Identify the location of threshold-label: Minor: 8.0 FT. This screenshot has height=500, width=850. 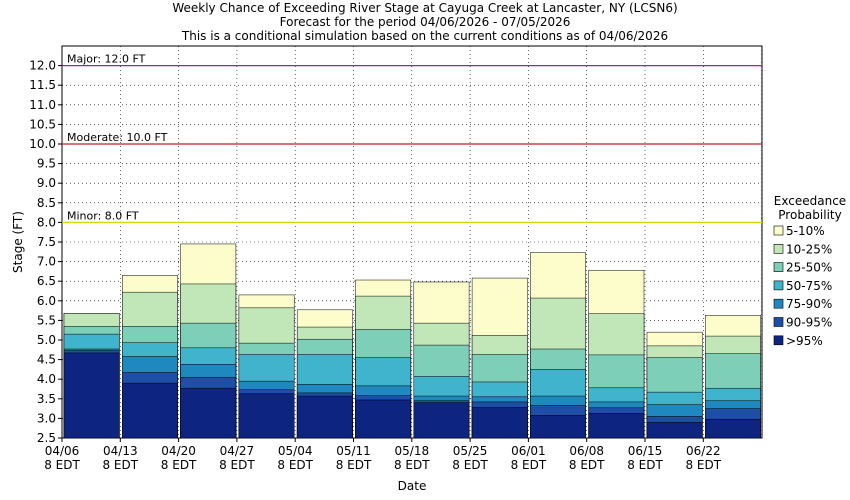
(103, 215).